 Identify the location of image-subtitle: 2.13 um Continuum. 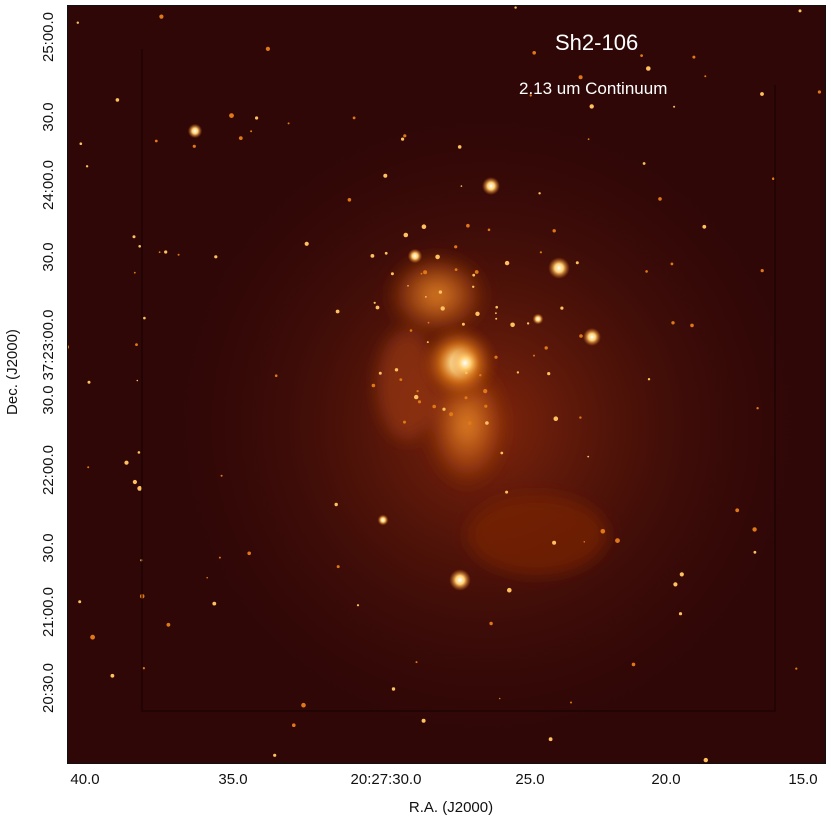
(593, 88).